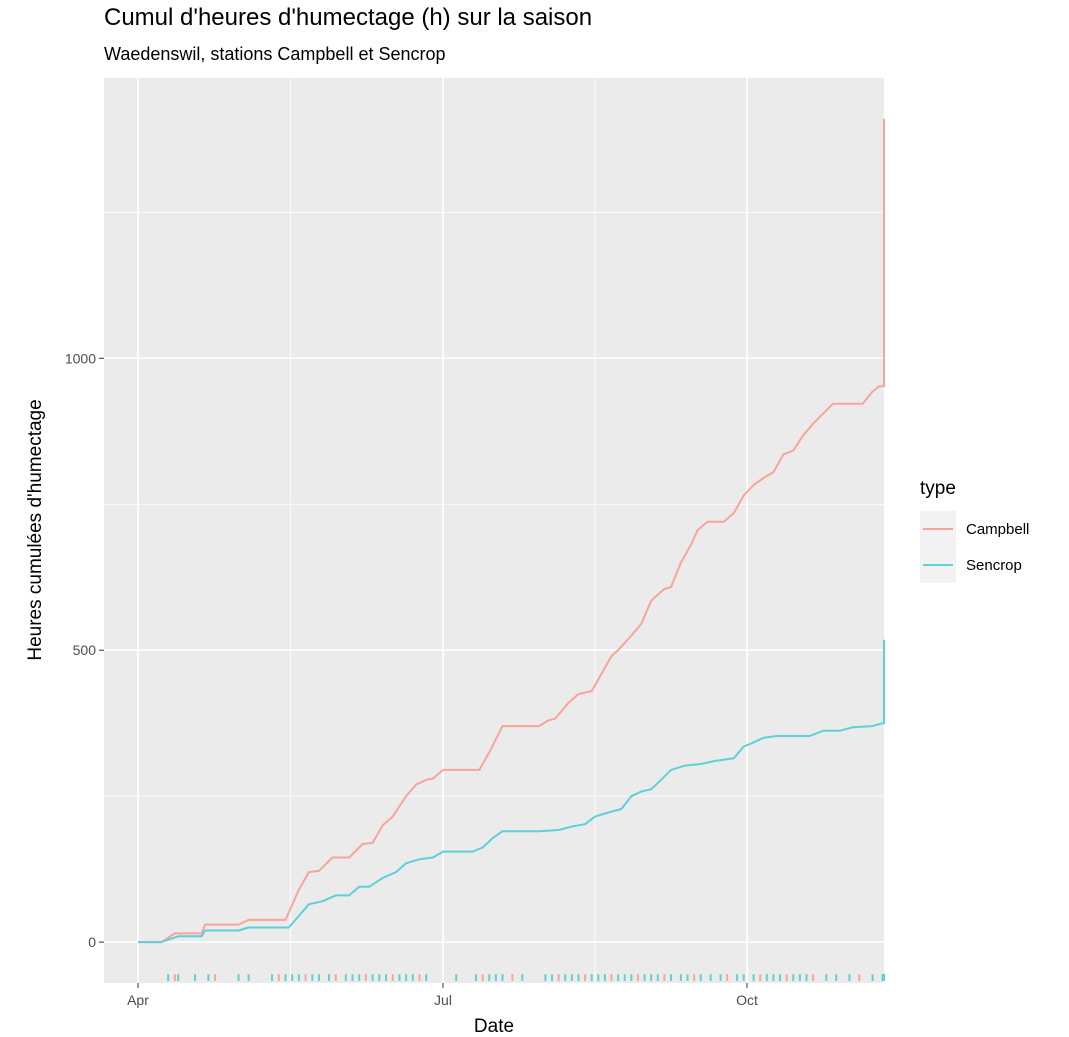 The height and width of the screenshot is (1037, 1069). What do you see at coordinates (443, 1000) in the screenshot?
I see `x-tick-label: Jul` at bounding box center [443, 1000].